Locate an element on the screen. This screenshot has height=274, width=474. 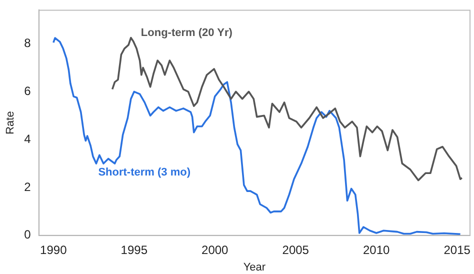
series-label: Long-term (20 Yr) is located at coordinates (186, 32).